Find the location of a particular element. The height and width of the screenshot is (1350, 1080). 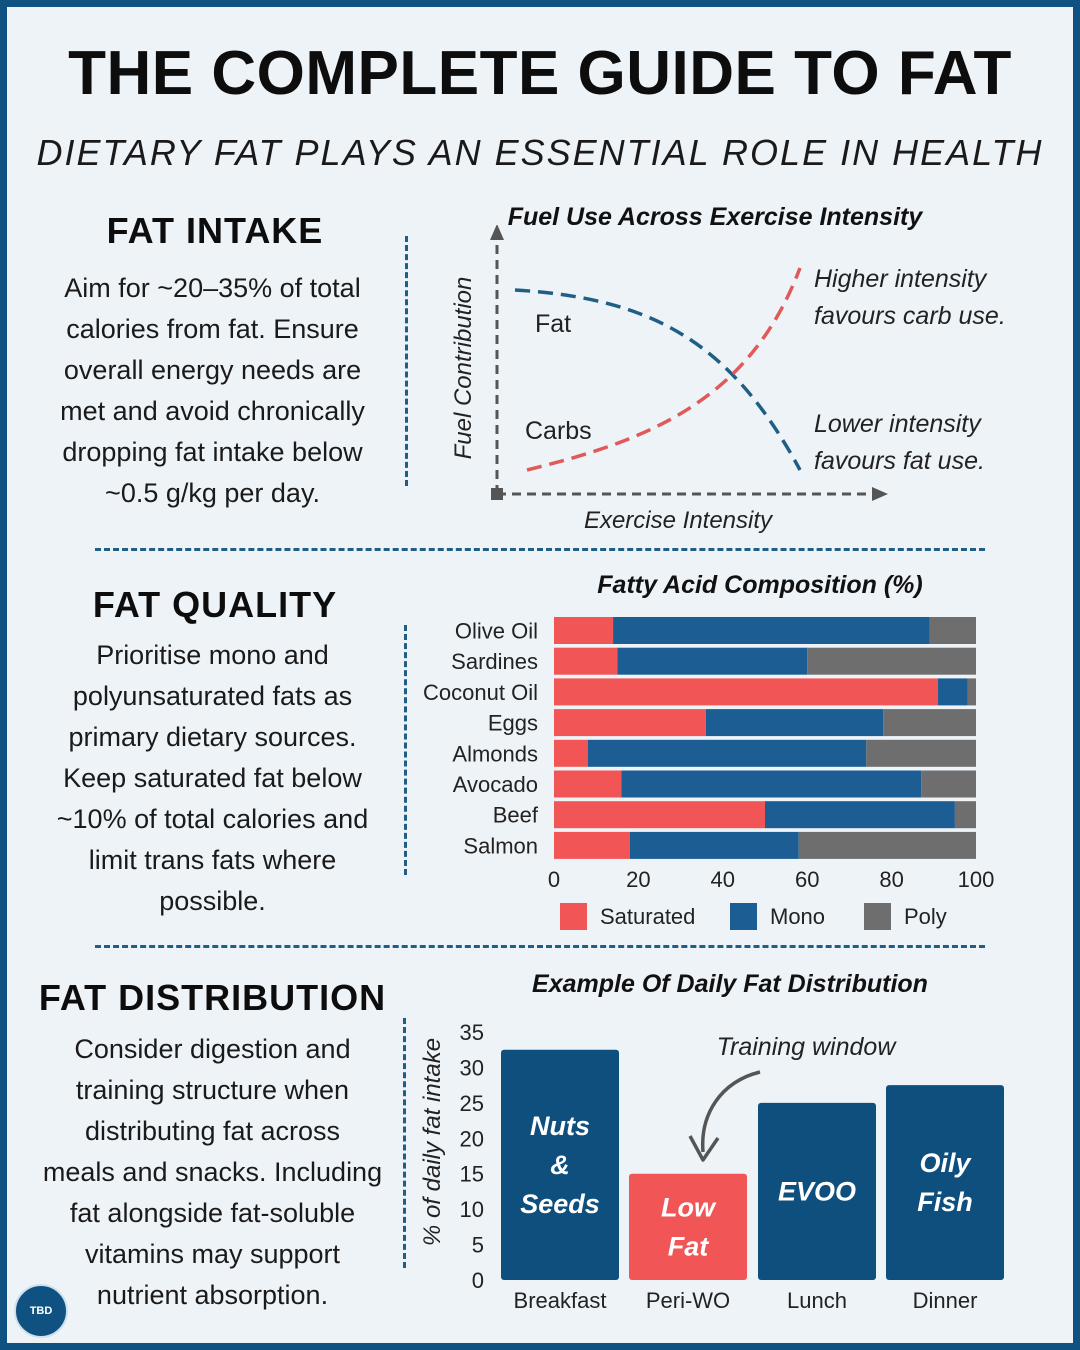

distribution-y-tick: 20 is located at coordinates (472, 1138).